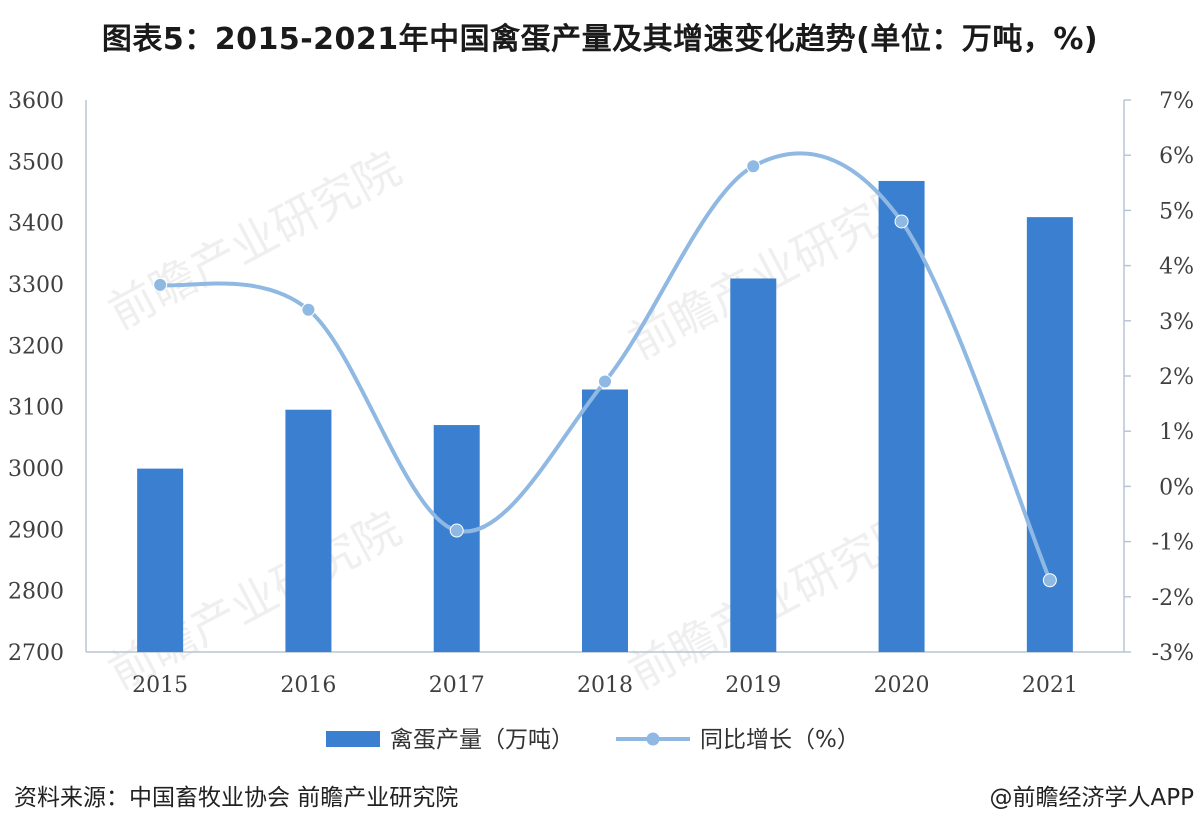 This screenshot has width=1200, height=834. What do you see at coordinates (482, 740) in the screenshot?
I see `legend-bar-label: 禽蛋产量（万吨）` at bounding box center [482, 740].